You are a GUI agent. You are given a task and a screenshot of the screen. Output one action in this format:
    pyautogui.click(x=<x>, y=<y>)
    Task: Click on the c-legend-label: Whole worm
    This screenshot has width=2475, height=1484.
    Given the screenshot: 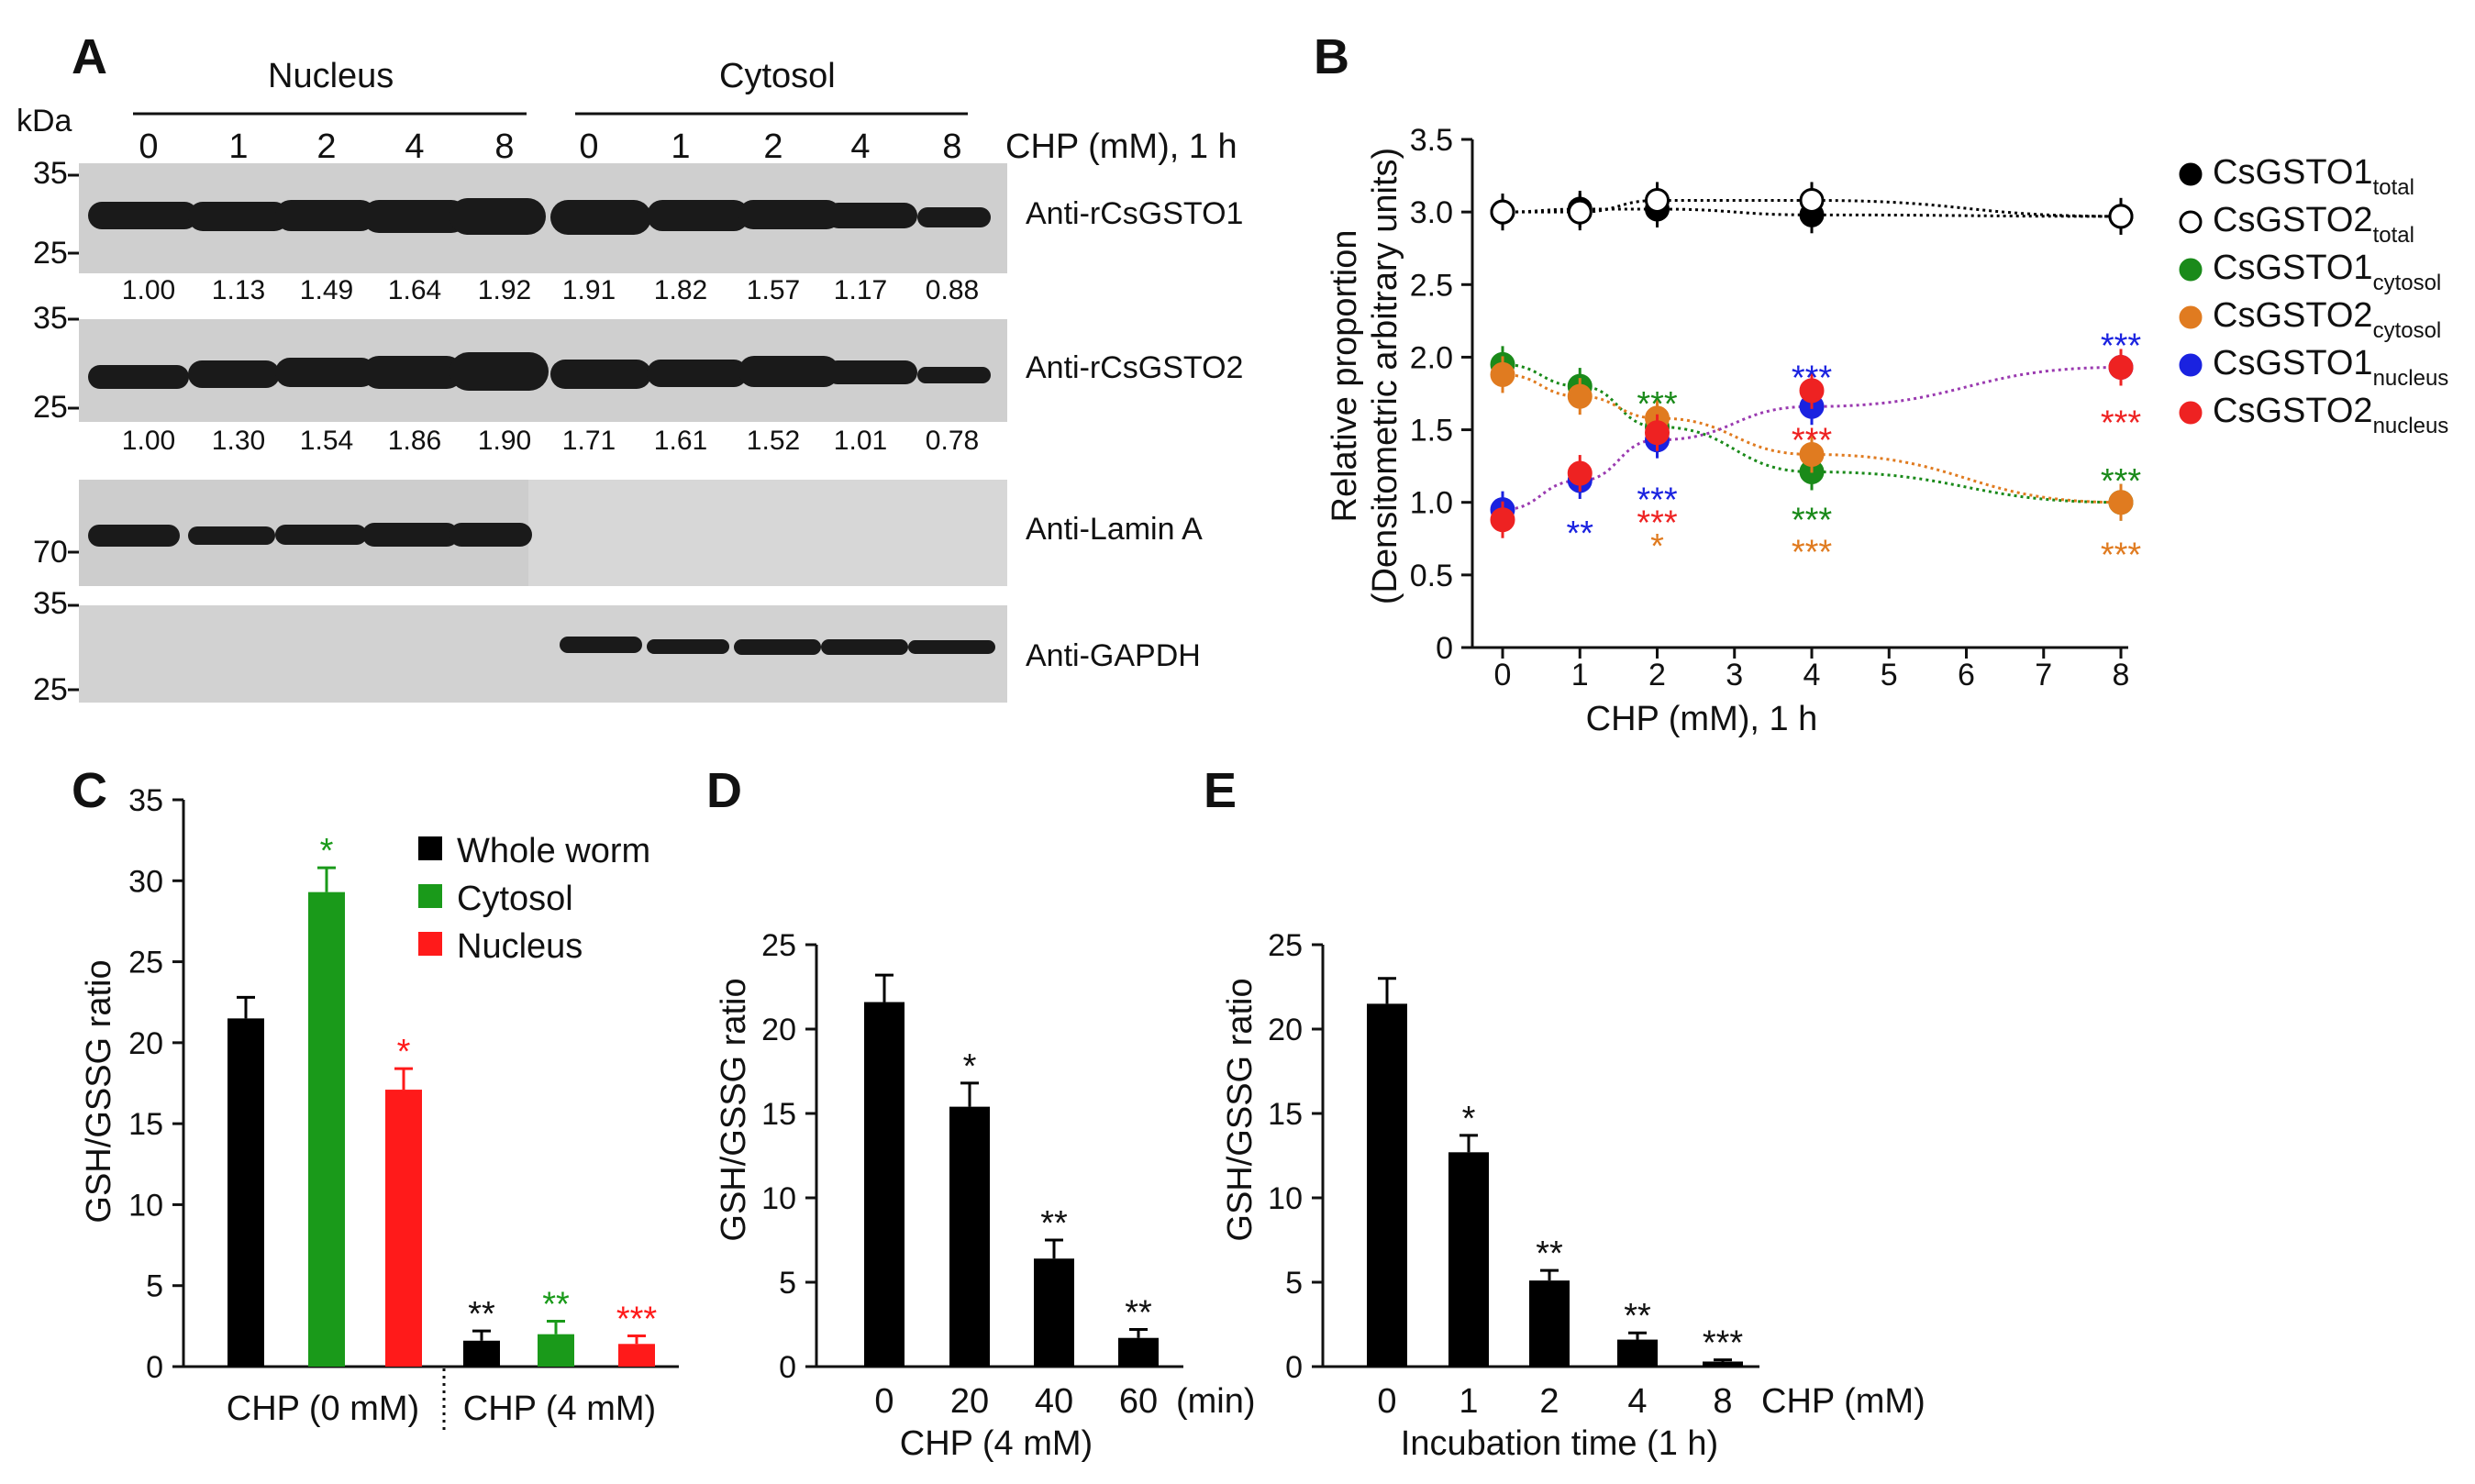 What is the action you would take?
    pyautogui.click(x=553, y=851)
    